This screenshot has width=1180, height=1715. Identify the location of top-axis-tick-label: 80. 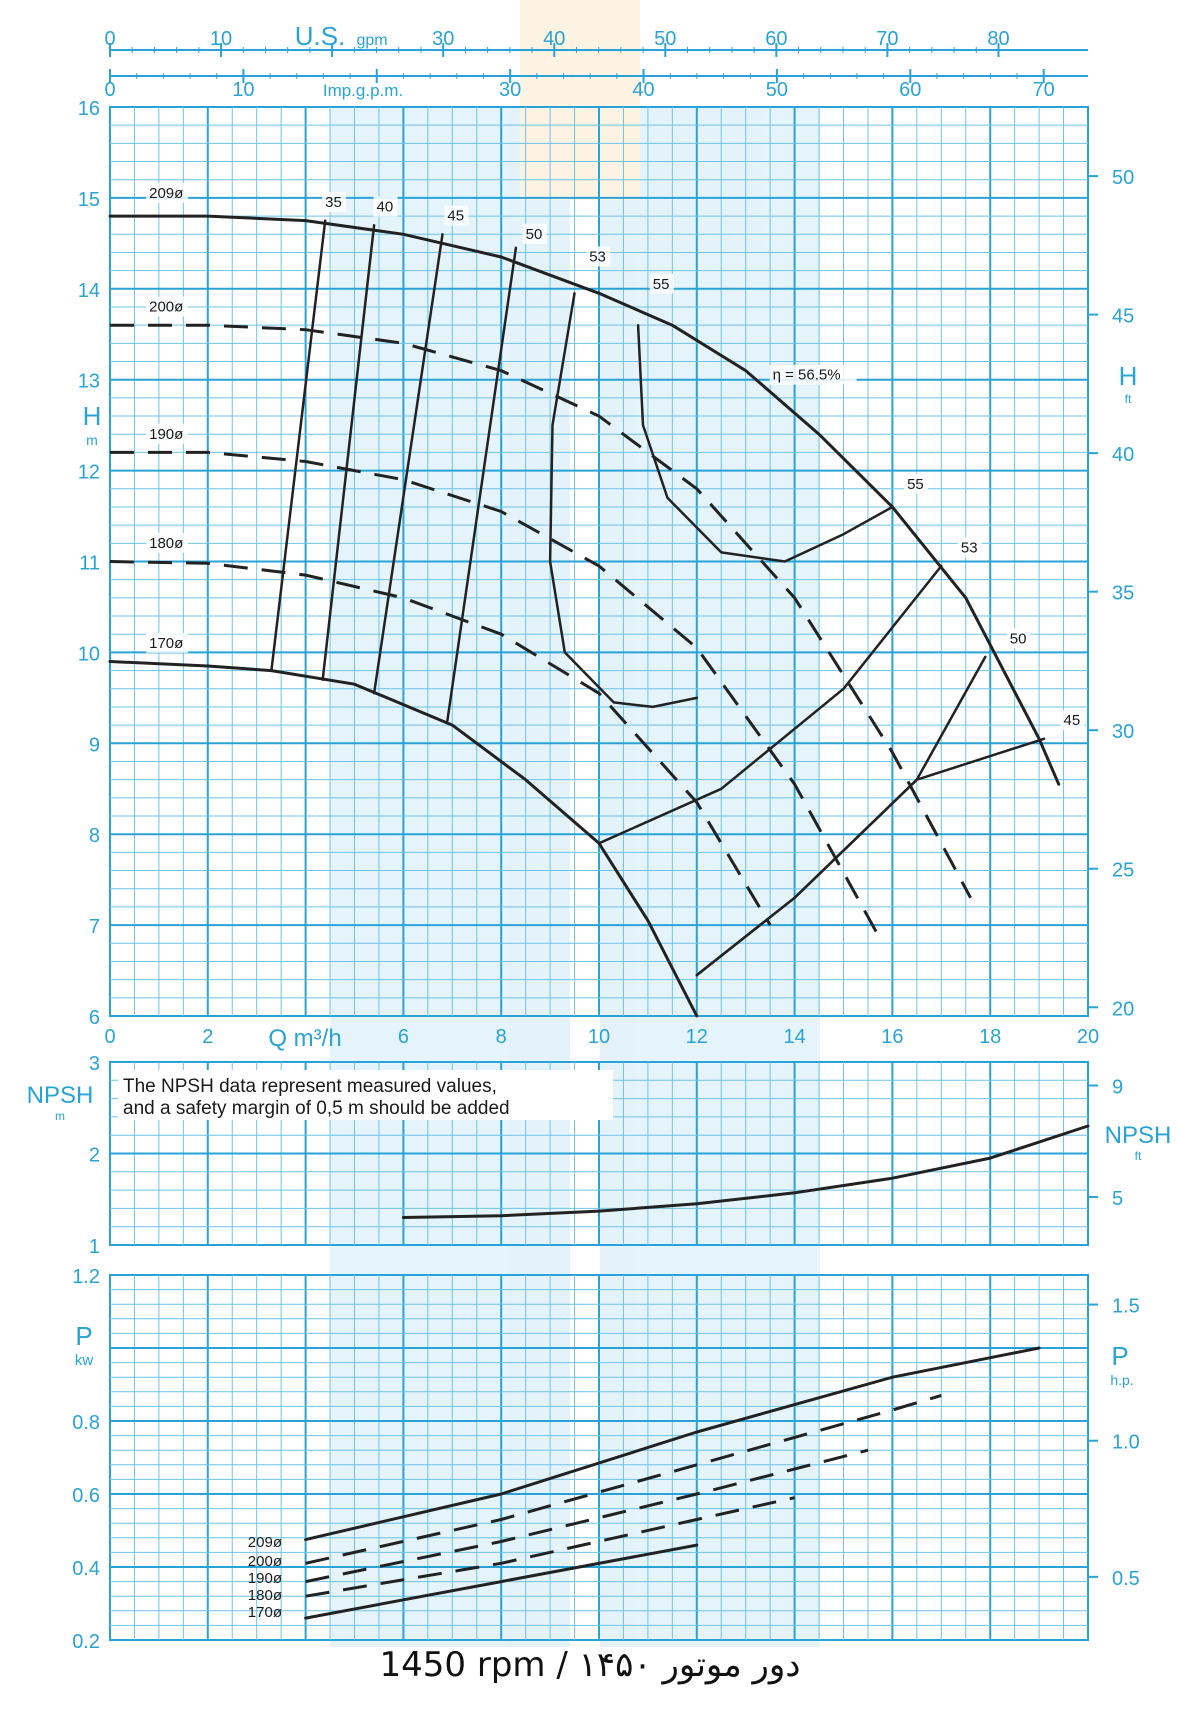
(998, 39).